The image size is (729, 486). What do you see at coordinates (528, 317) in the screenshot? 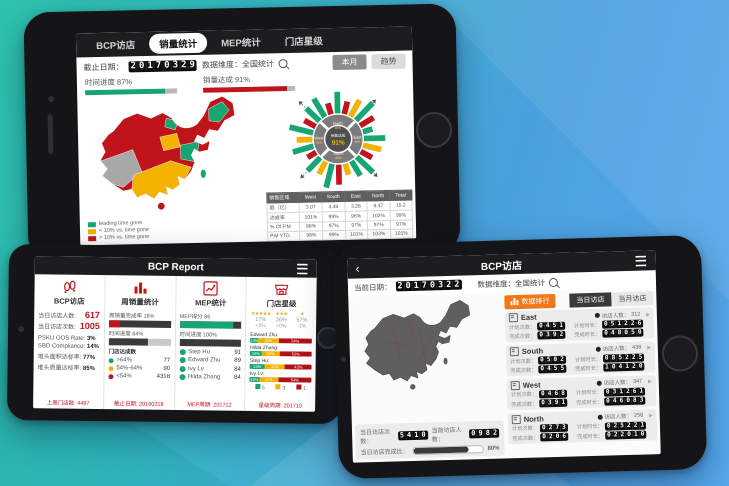
I see `region-name: East` at bounding box center [528, 317].